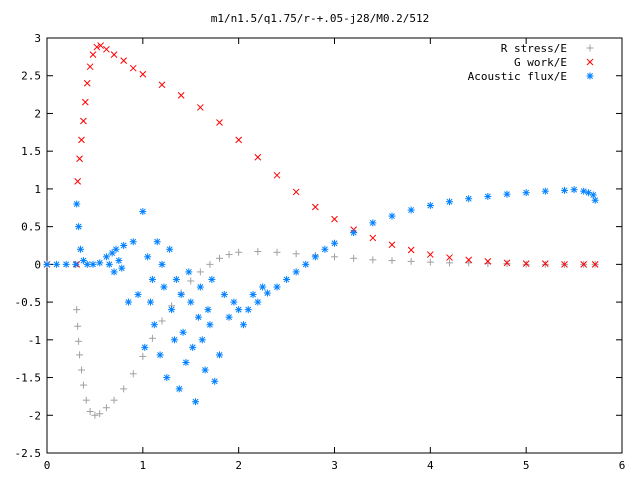 The image size is (640, 480). Describe the element at coordinates (34, 415) in the screenshot. I see `y-tick-label: -2` at that location.